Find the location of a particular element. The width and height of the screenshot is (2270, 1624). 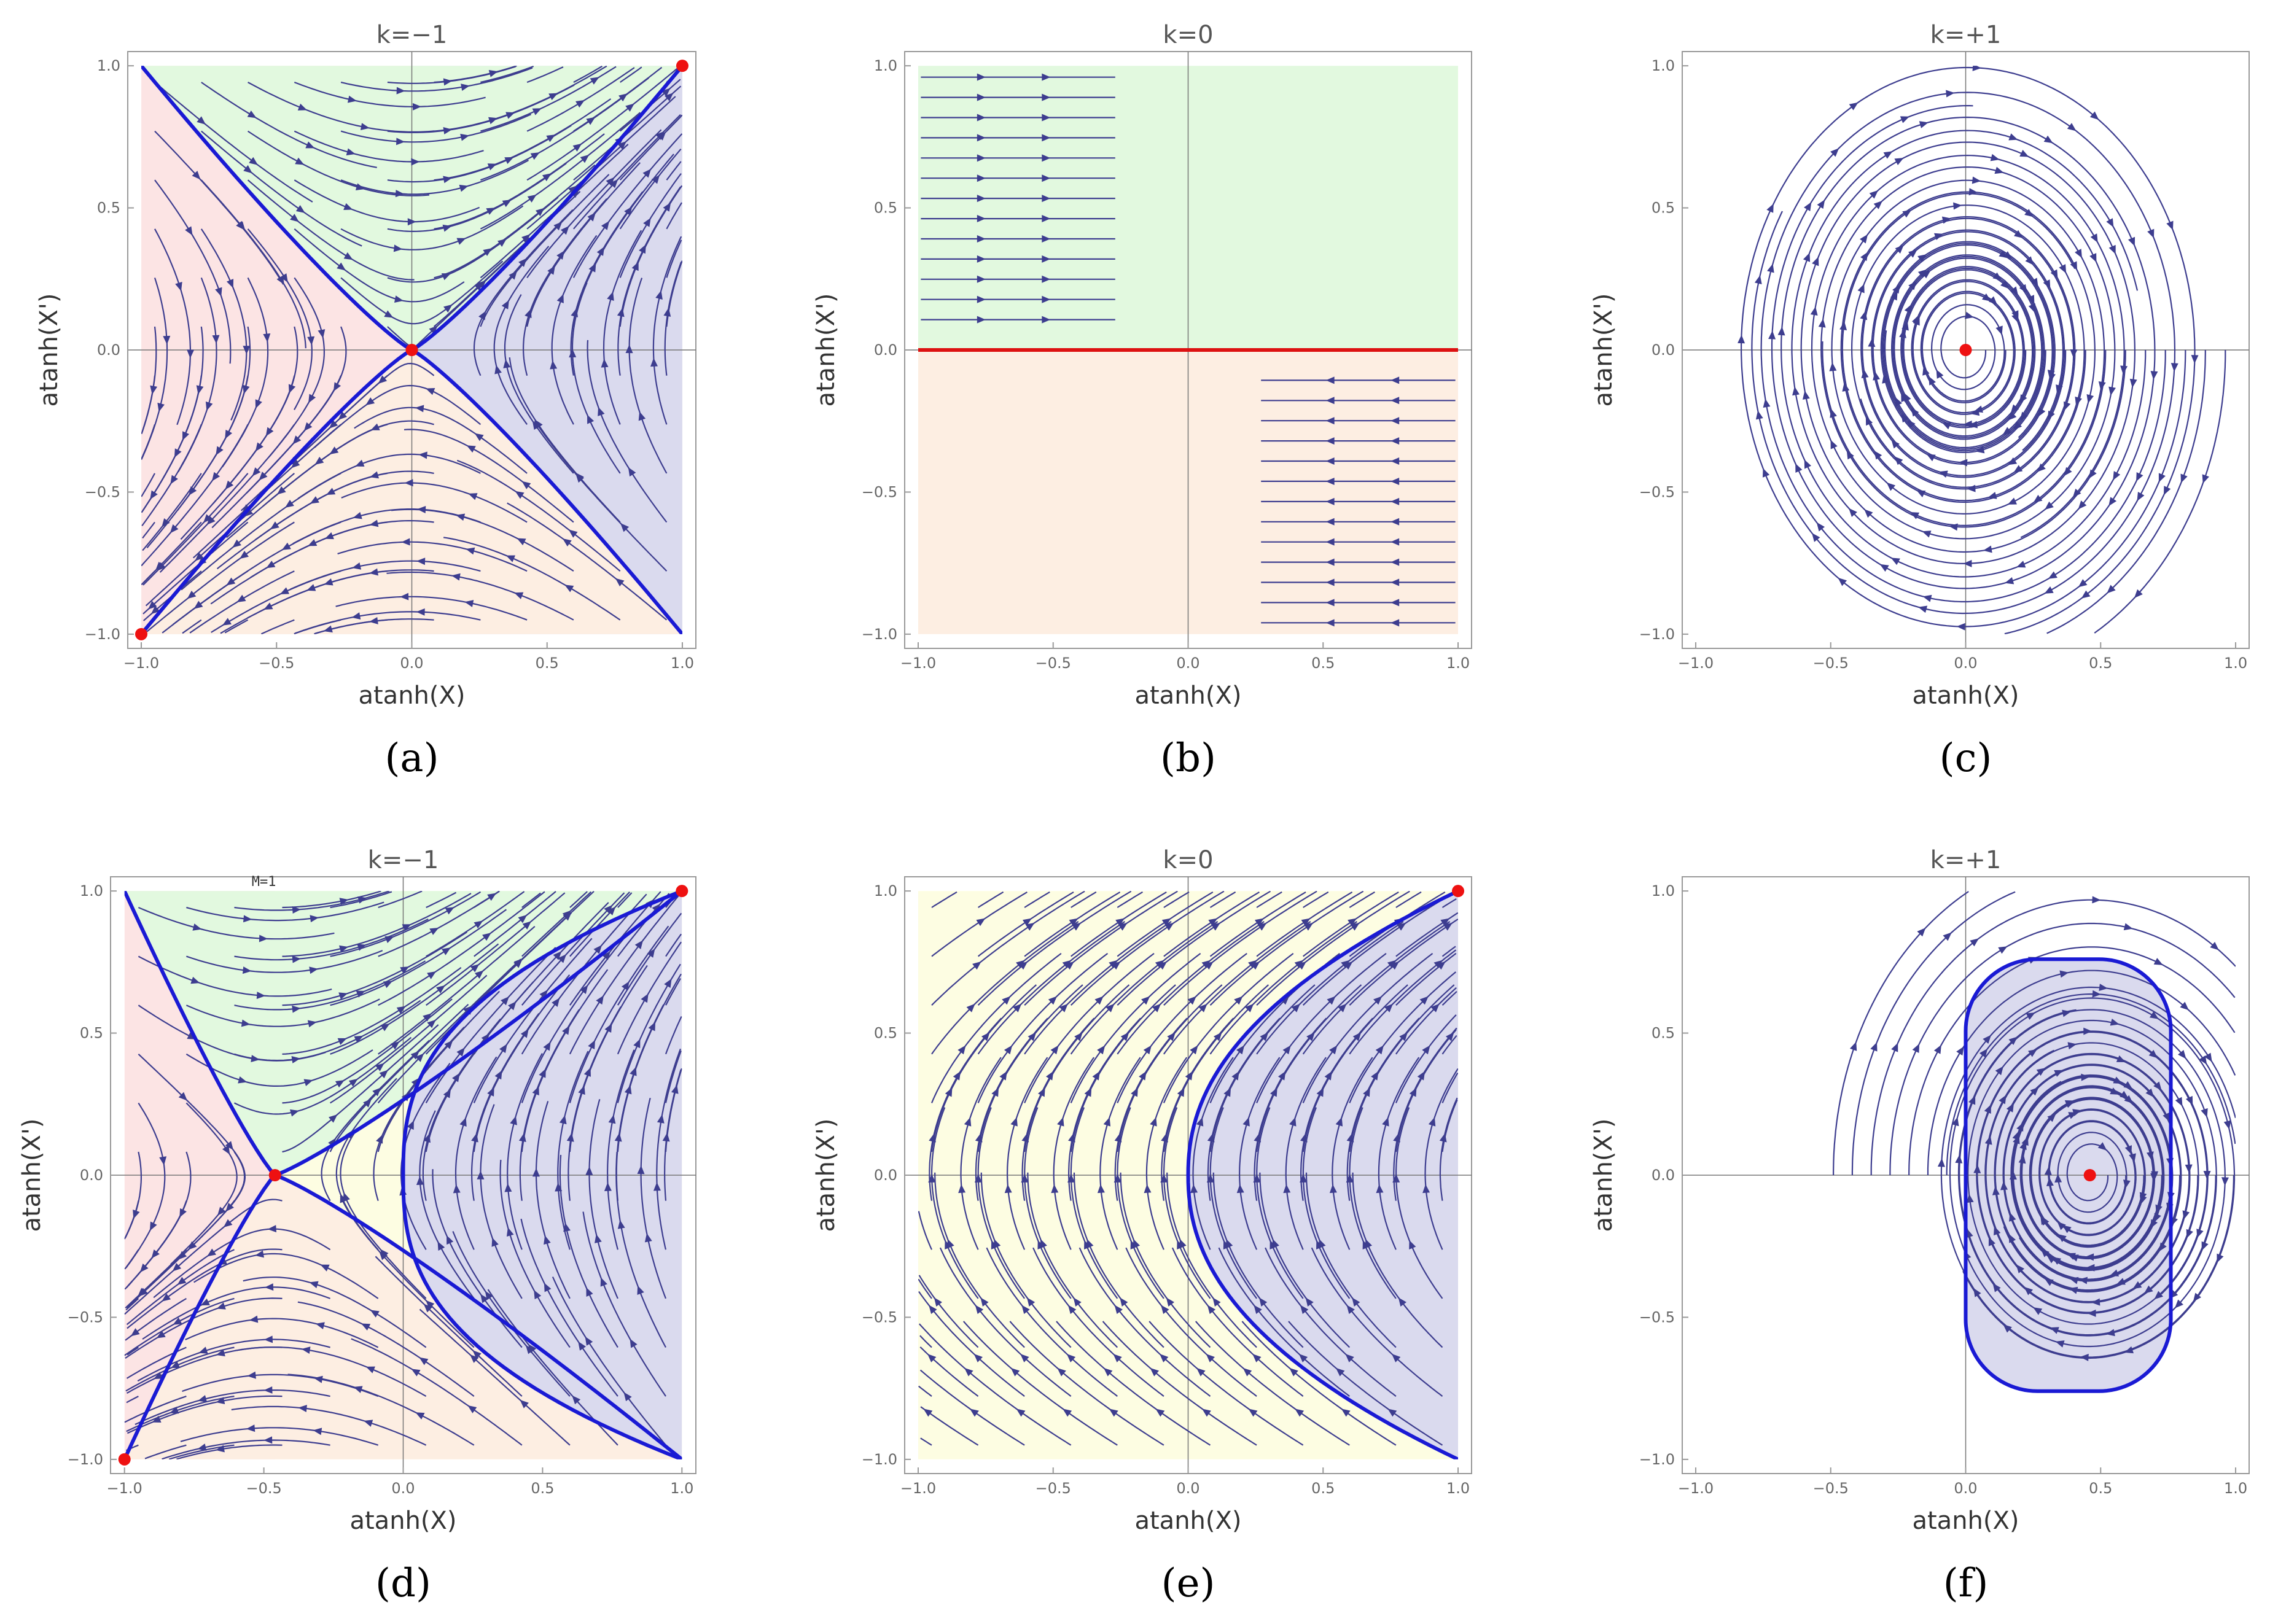

x-axis-label: atanh(X) is located at coordinates (402, 1521).